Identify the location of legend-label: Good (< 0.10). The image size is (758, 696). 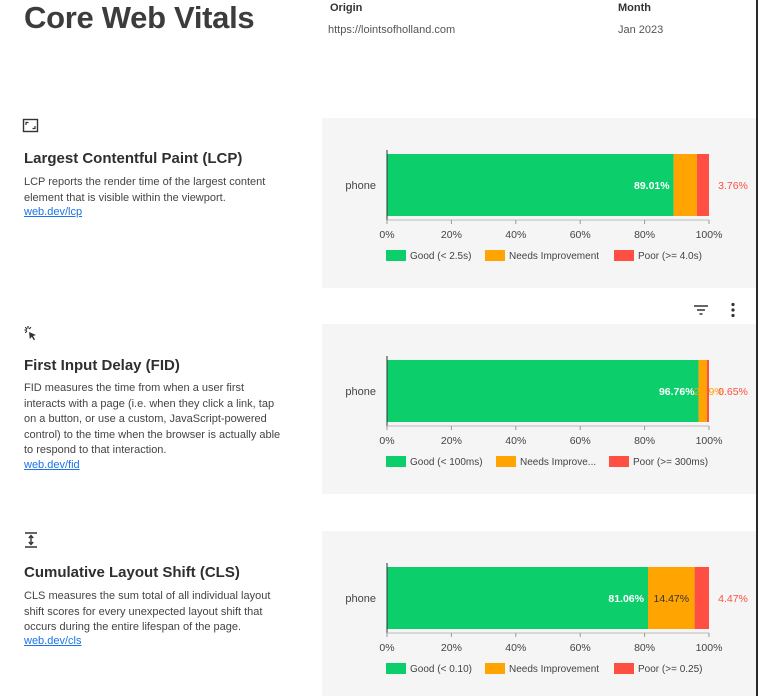
(441, 669).